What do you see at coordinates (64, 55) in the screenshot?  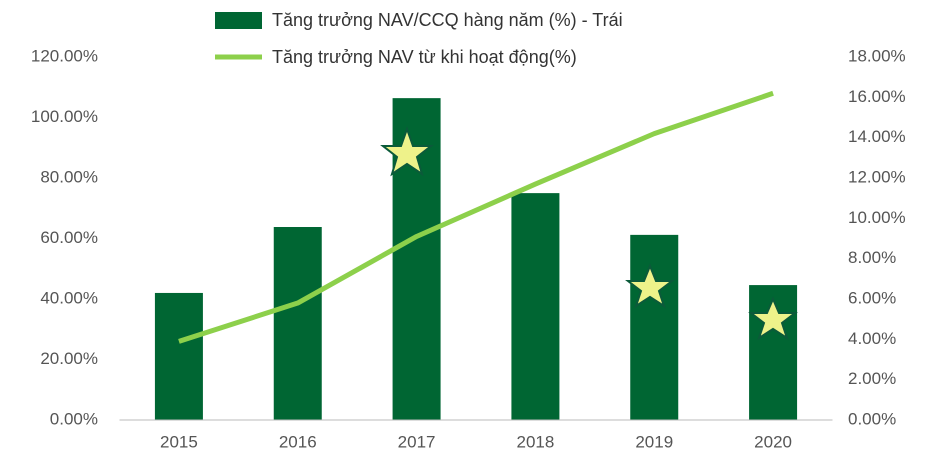 I see `y-tick-label: 120.00%` at bounding box center [64, 55].